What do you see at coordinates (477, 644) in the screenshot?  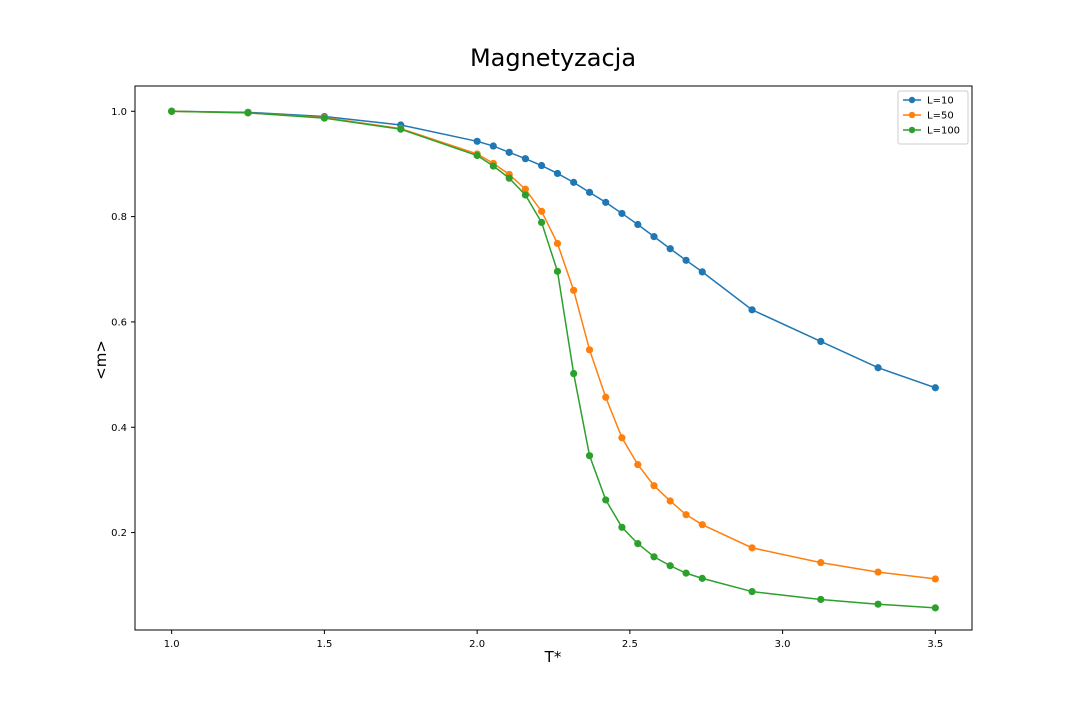 I see `x-tick-label: 2.0` at bounding box center [477, 644].